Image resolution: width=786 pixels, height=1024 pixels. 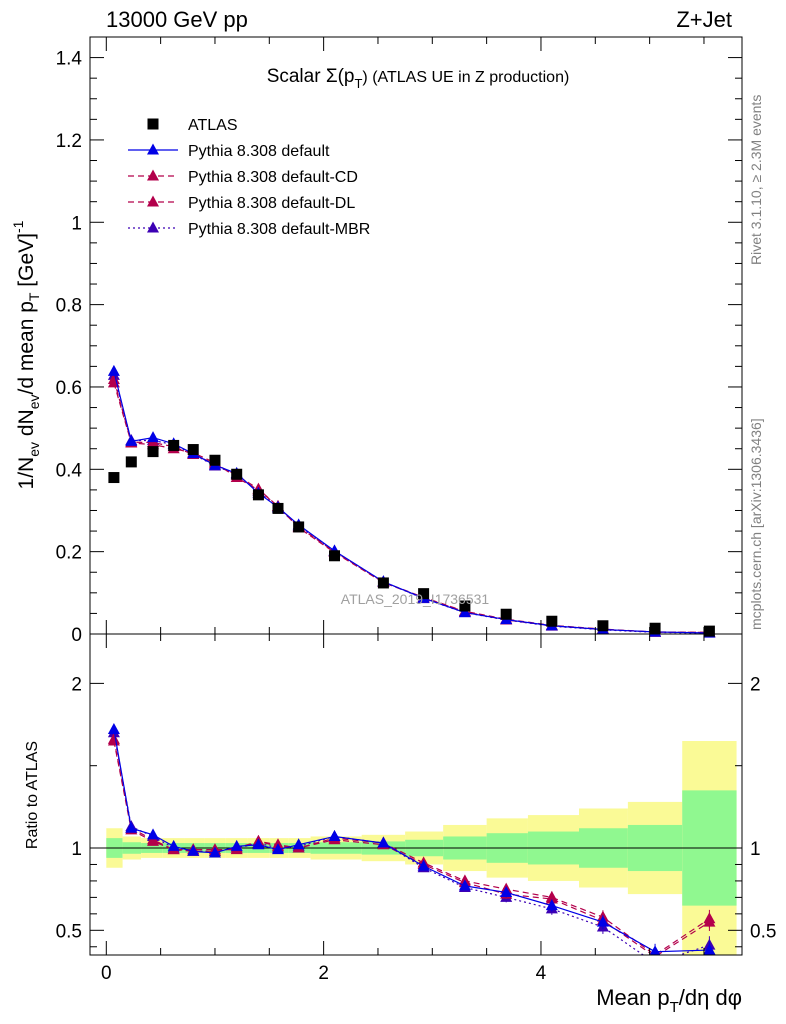 What do you see at coordinates (76, 684) in the screenshot?
I see `ratio-y-tick-label: 2` at bounding box center [76, 684].